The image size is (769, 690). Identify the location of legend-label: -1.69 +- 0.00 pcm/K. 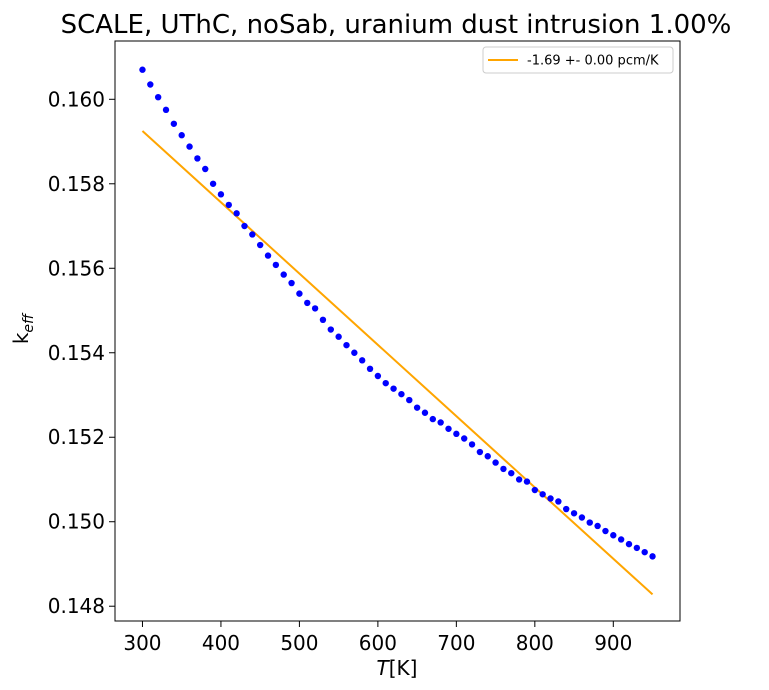
(593, 61).